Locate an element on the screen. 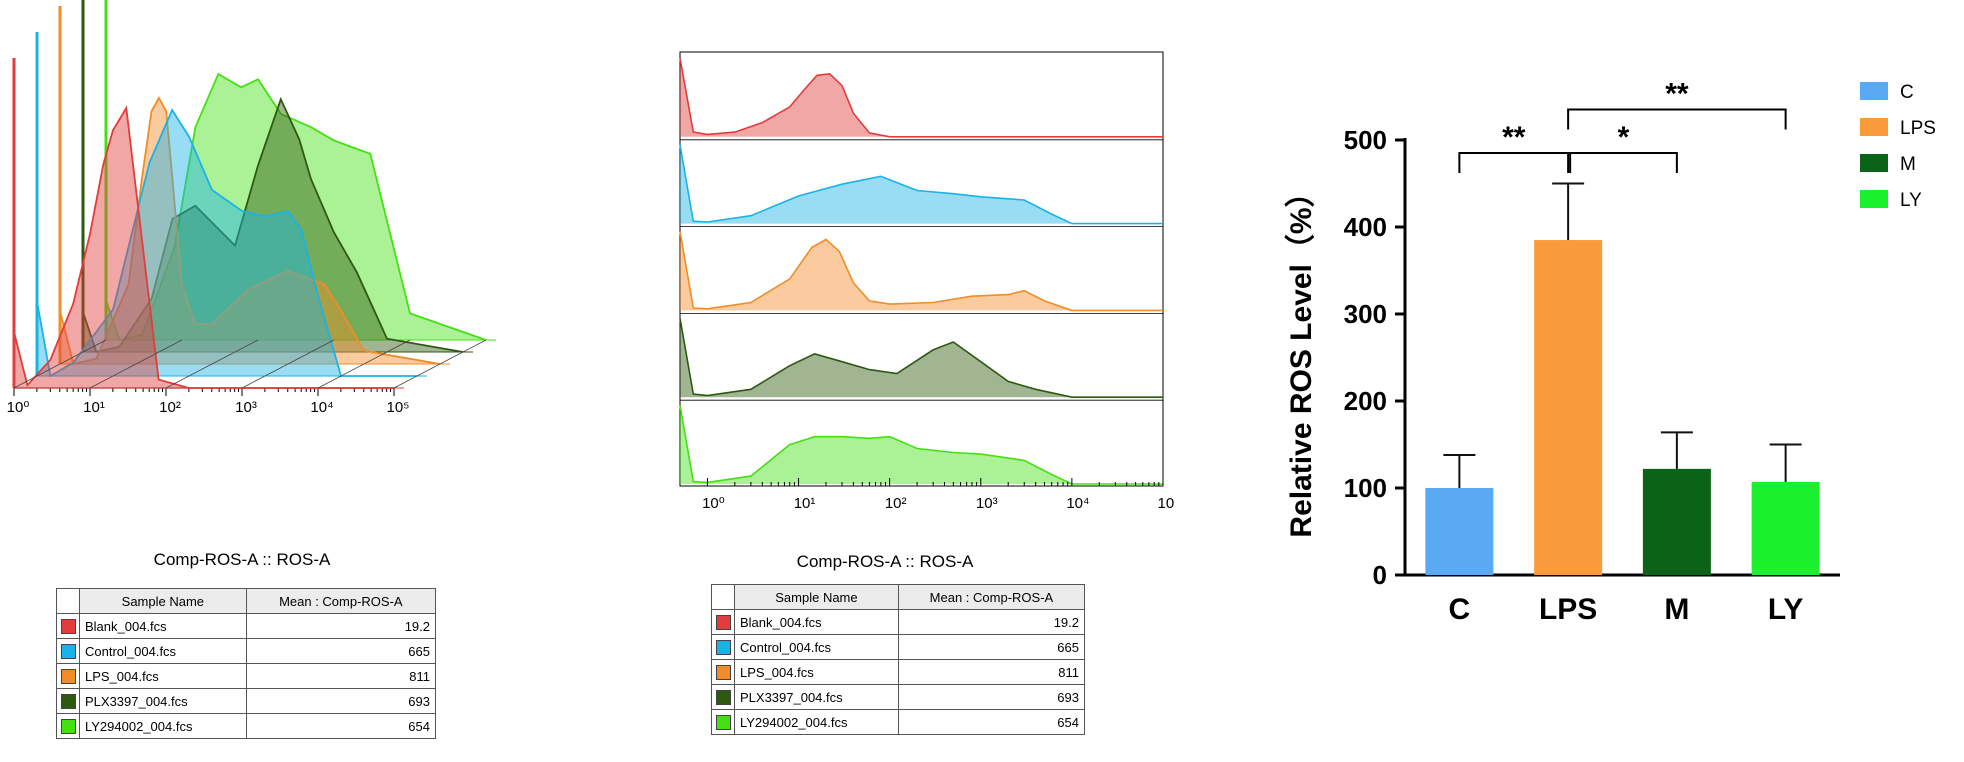  x-tick-label: C is located at coordinates (1460, 609).